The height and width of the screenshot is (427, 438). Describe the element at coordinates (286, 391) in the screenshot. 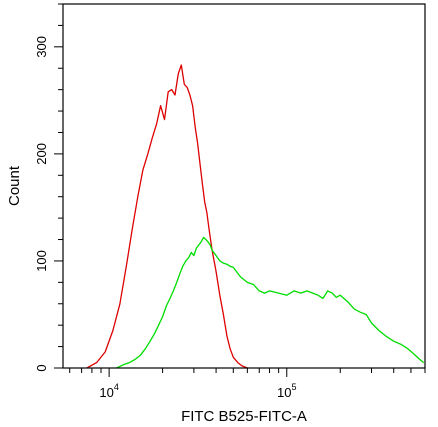

I see `x-tick-label: 10⁵` at that location.